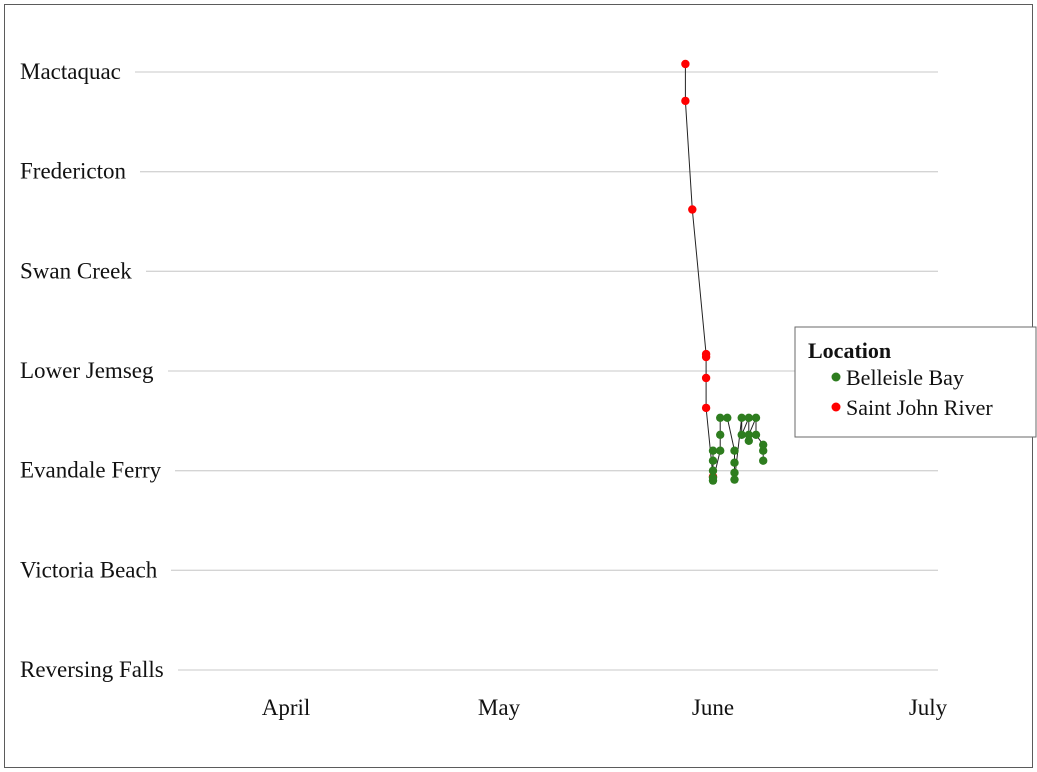 Image resolution: width=1037 pixels, height=772 pixels. I want to click on legend-label-belleisle-bay: Belleisle Bay, so click(905, 377).